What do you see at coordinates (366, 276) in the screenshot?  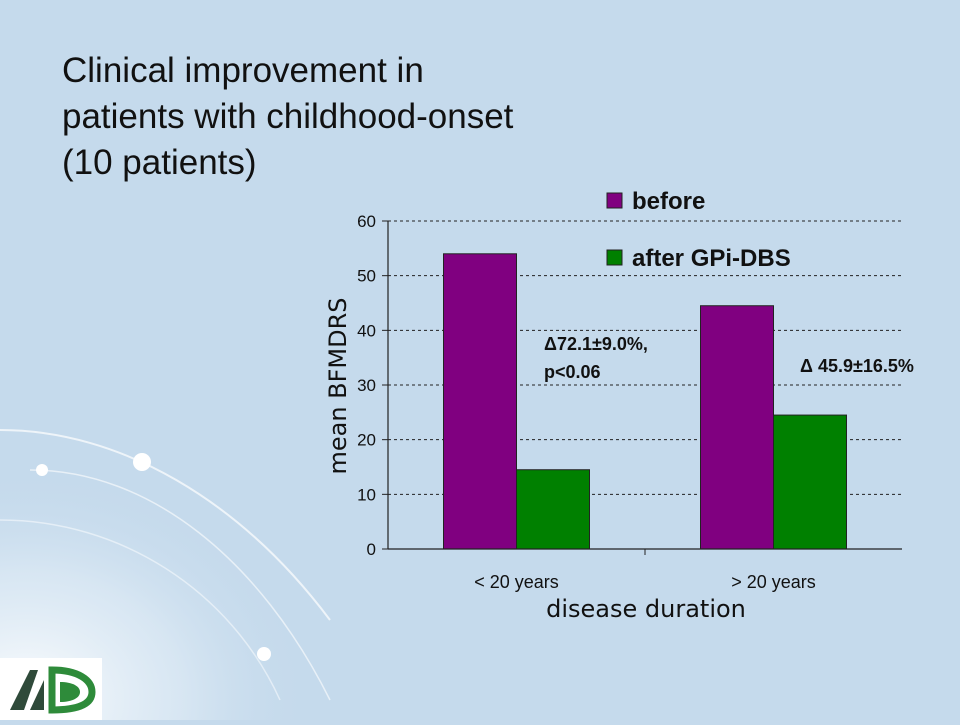 I see `y-tick-label: 50` at bounding box center [366, 276].